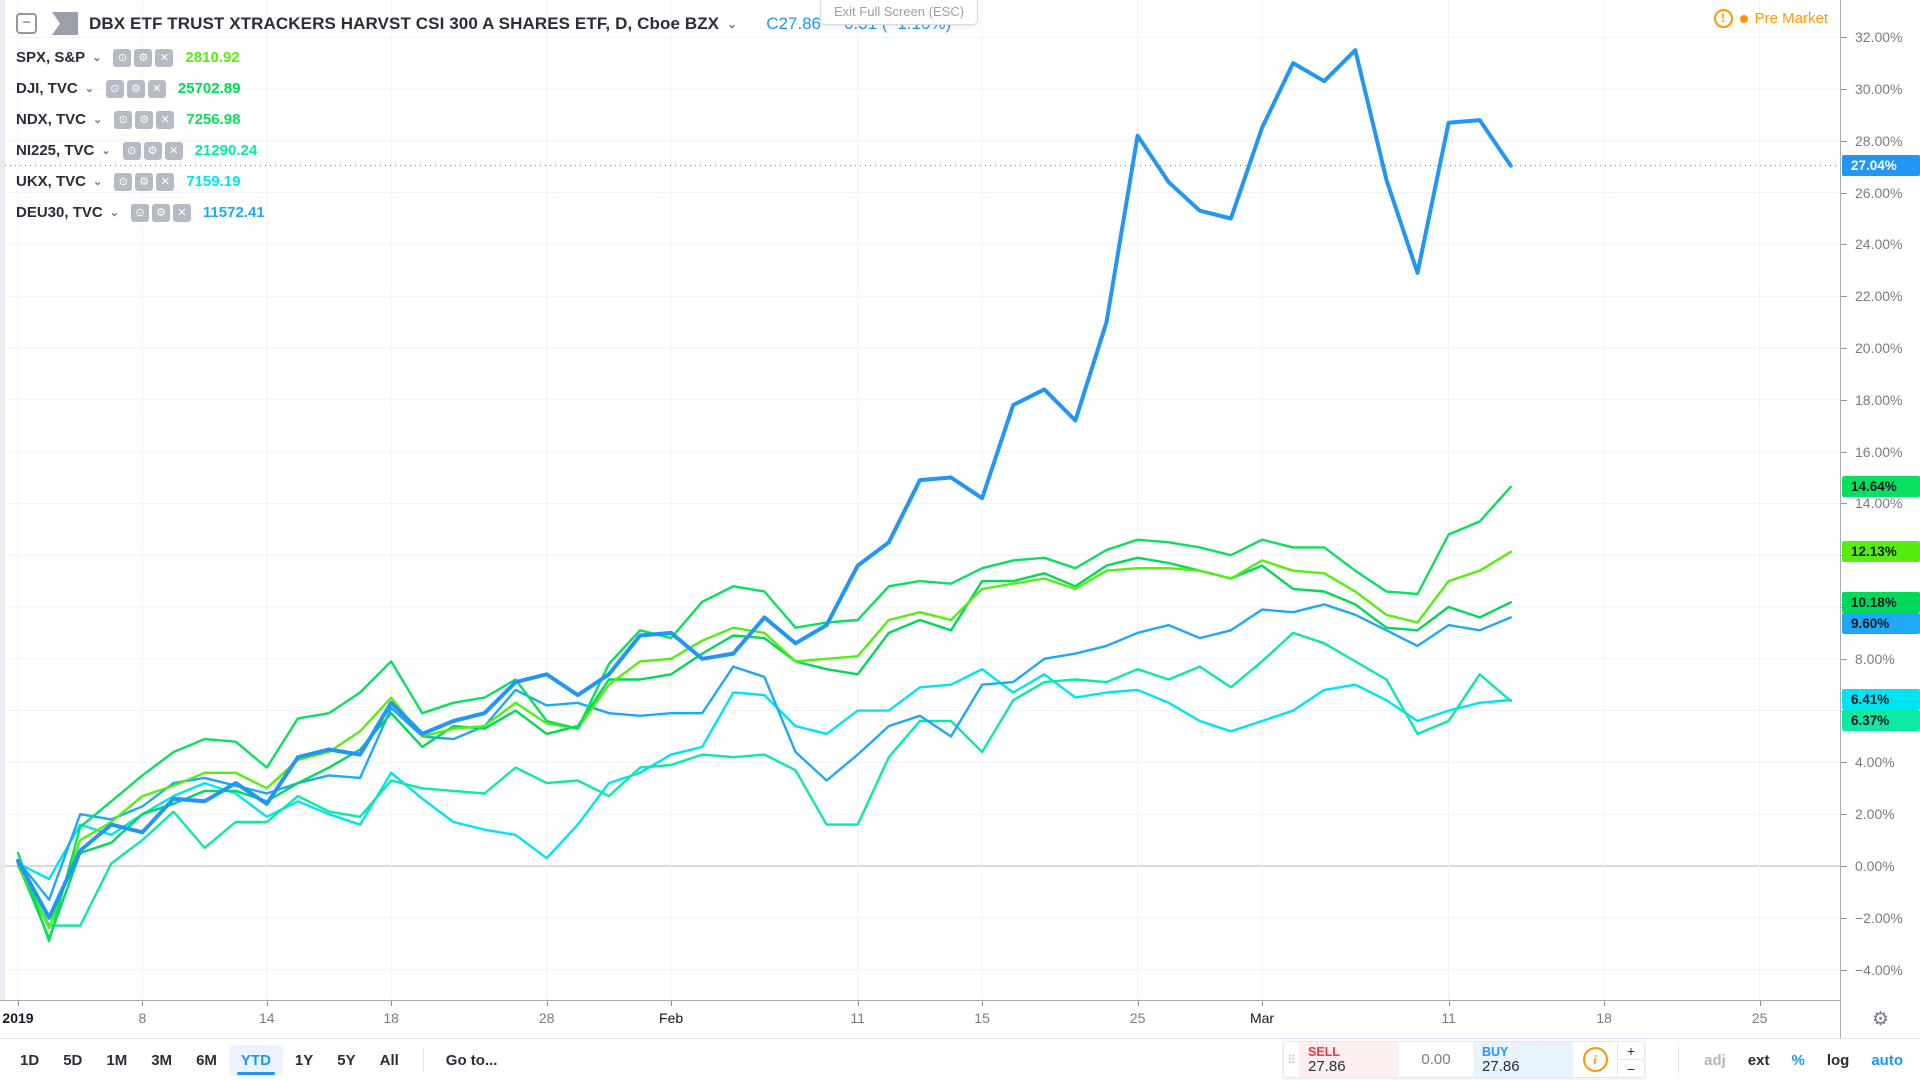 The height and width of the screenshot is (1080, 1920). Describe the element at coordinates (671, 1018) in the screenshot. I see `x-axis-label: Feb` at that location.